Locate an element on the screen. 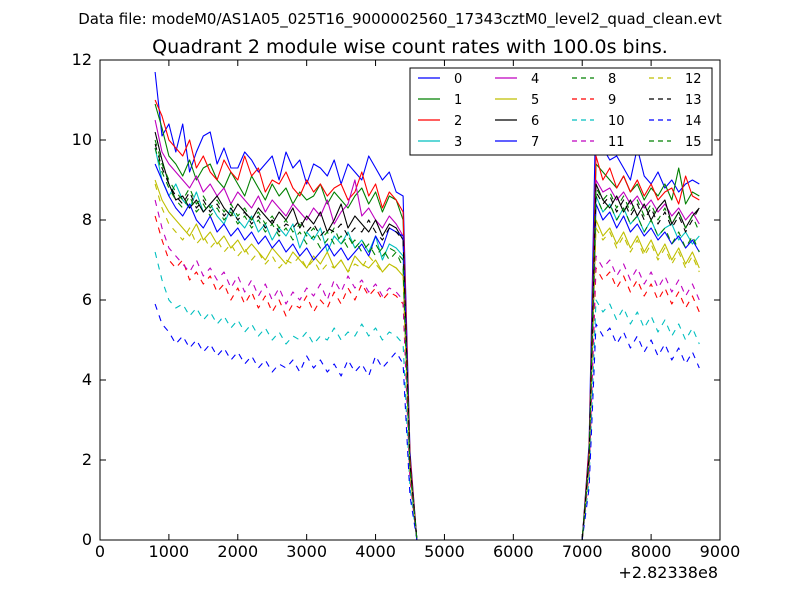  y-tick-label: 6 is located at coordinates (87, 299).